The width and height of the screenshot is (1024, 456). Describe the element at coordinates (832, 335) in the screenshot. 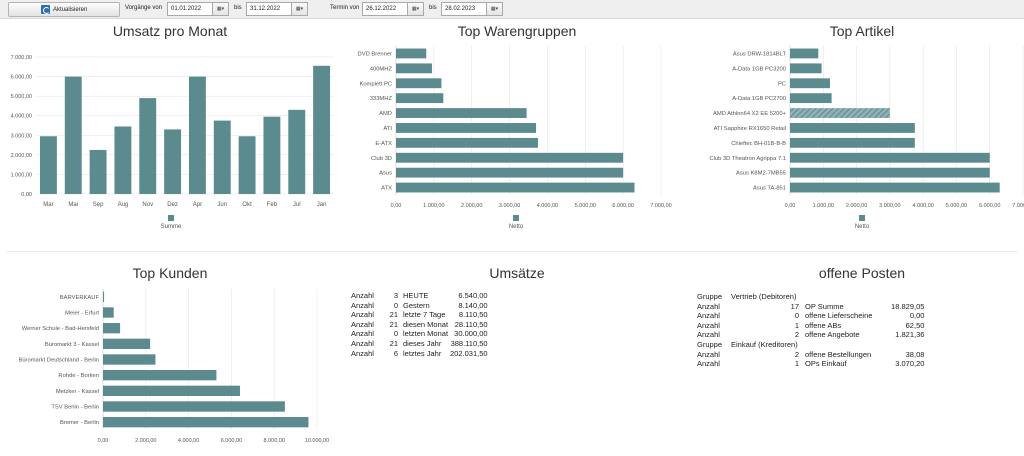

I see `info-cell-text: offene Angebote` at that location.